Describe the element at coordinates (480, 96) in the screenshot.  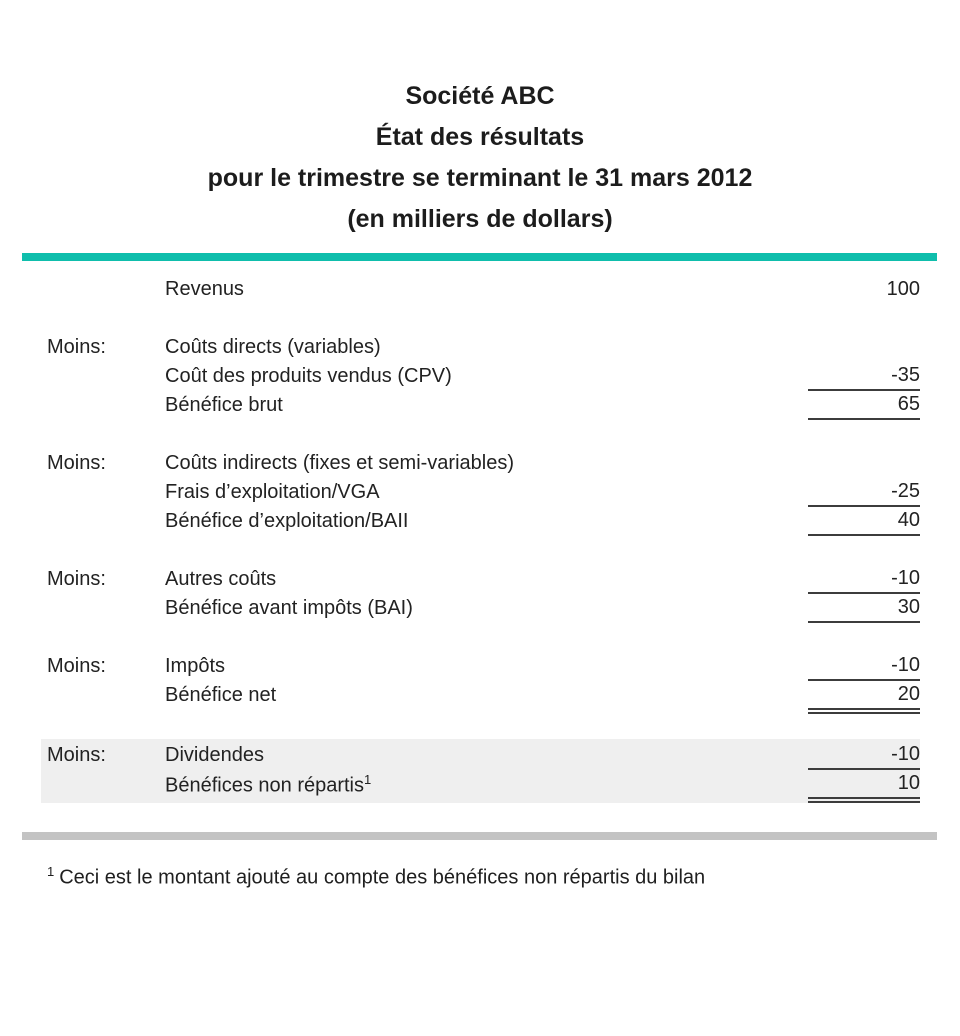
I see `company-name: Société ABC` at that location.